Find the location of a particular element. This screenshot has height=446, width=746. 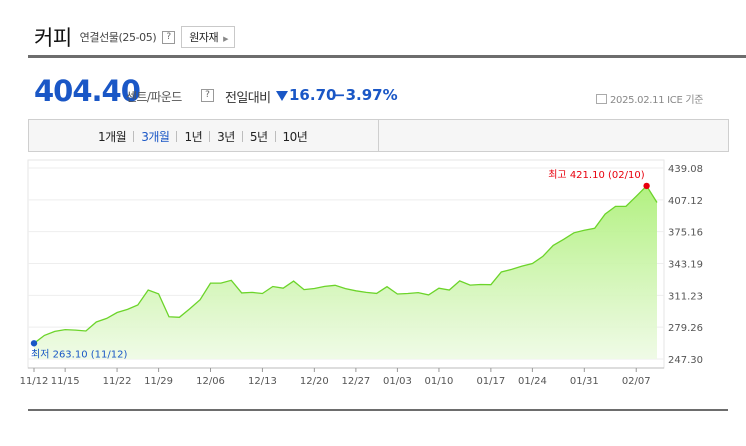

x-tick-label: 01/03 is located at coordinates (397, 381).